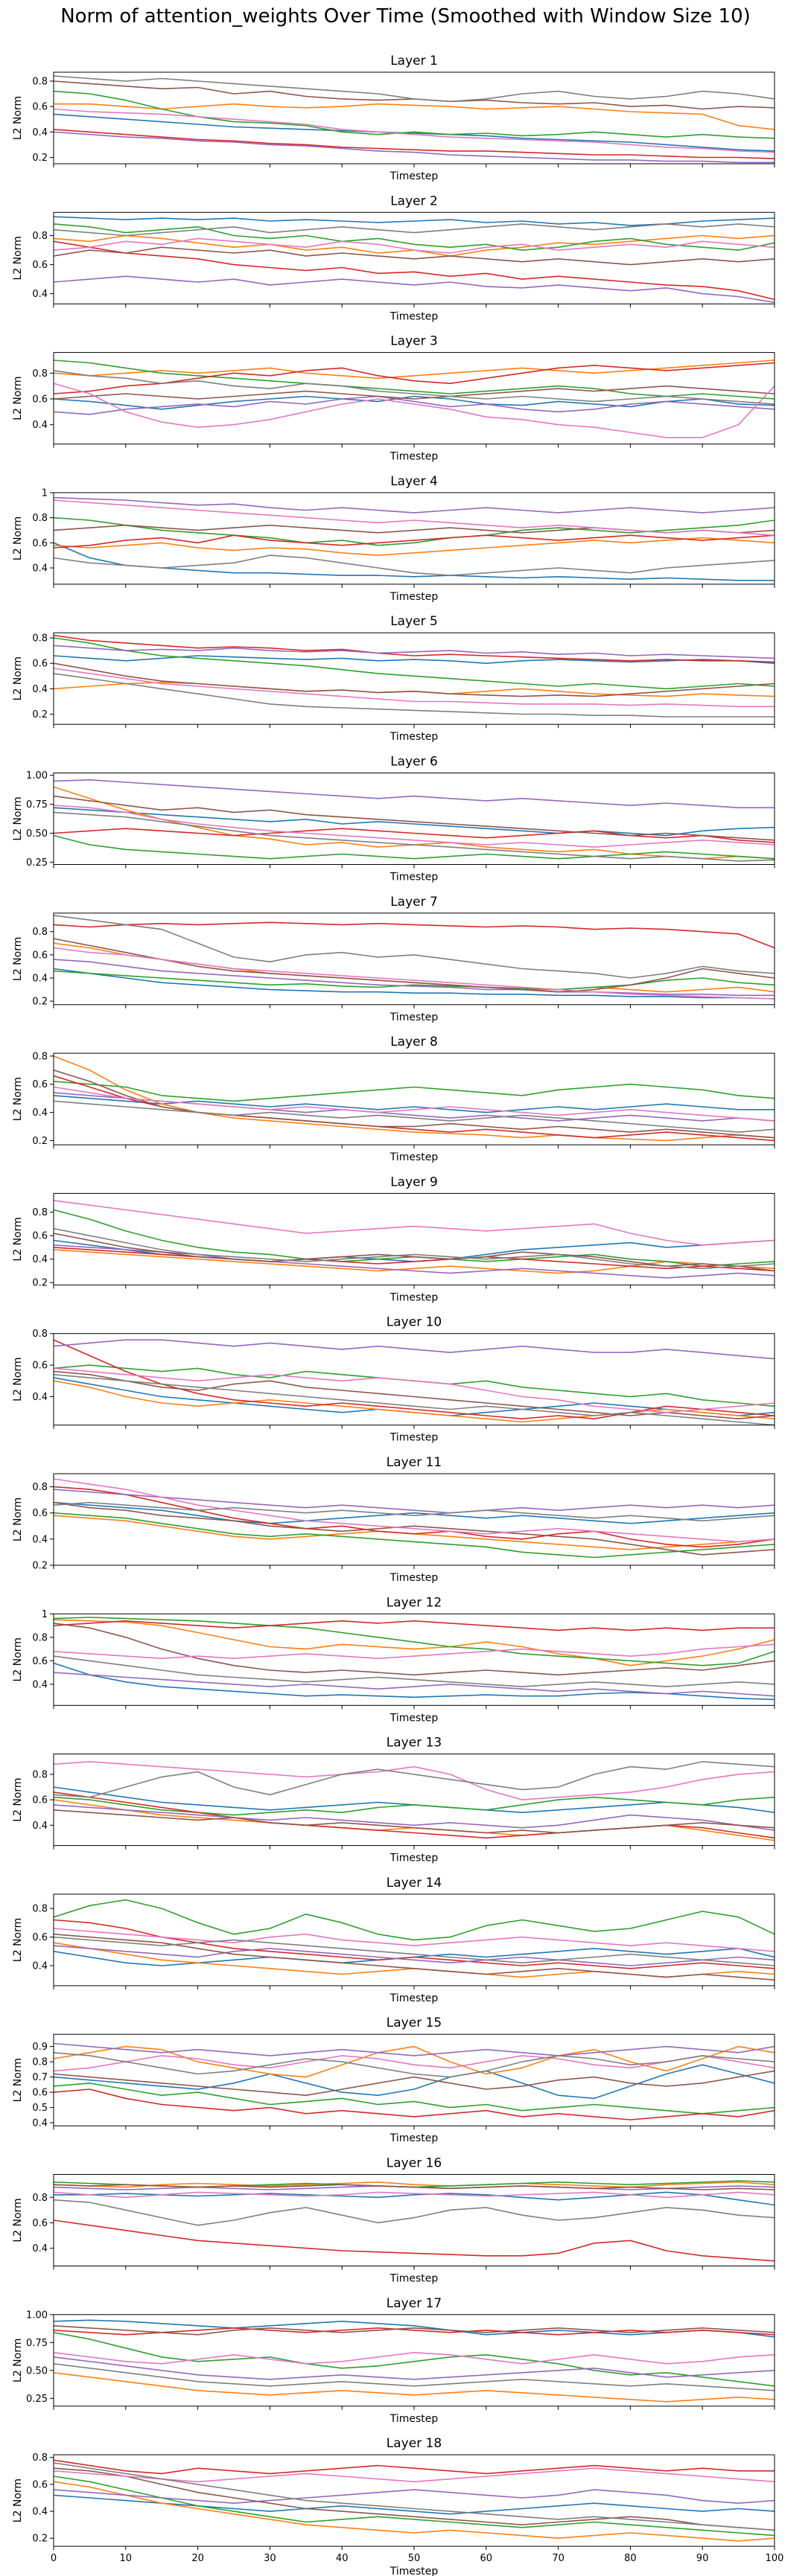  Describe the element at coordinates (775, 2559) in the screenshot. I see `x-tick-label: 100` at that location.